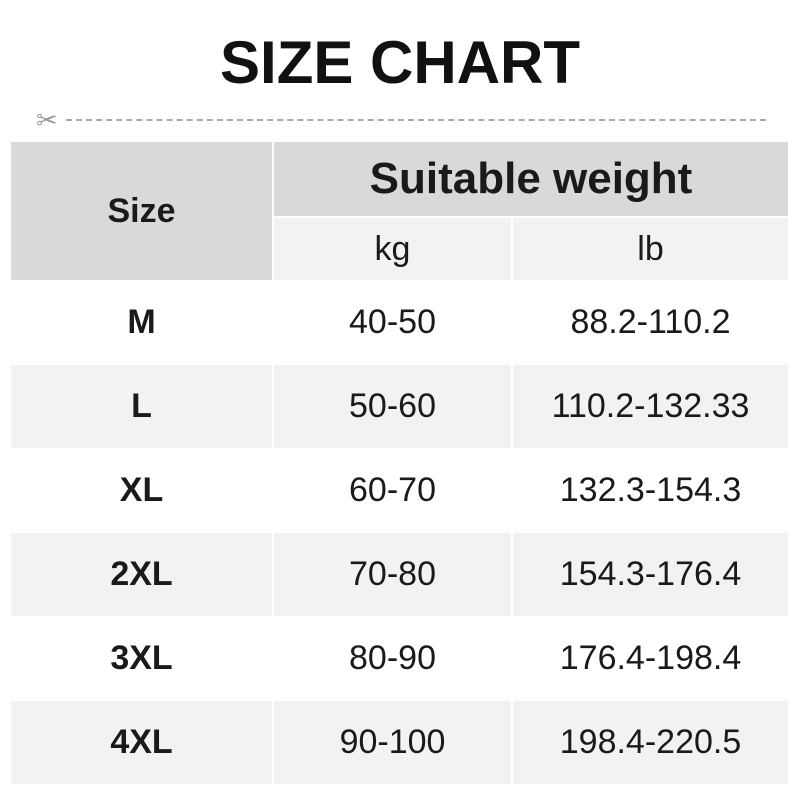 This screenshot has height=800, width=800. Describe the element at coordinates (650, 742) in the screenshot. I see `cell-lb: 198.4-220.5` at that location.